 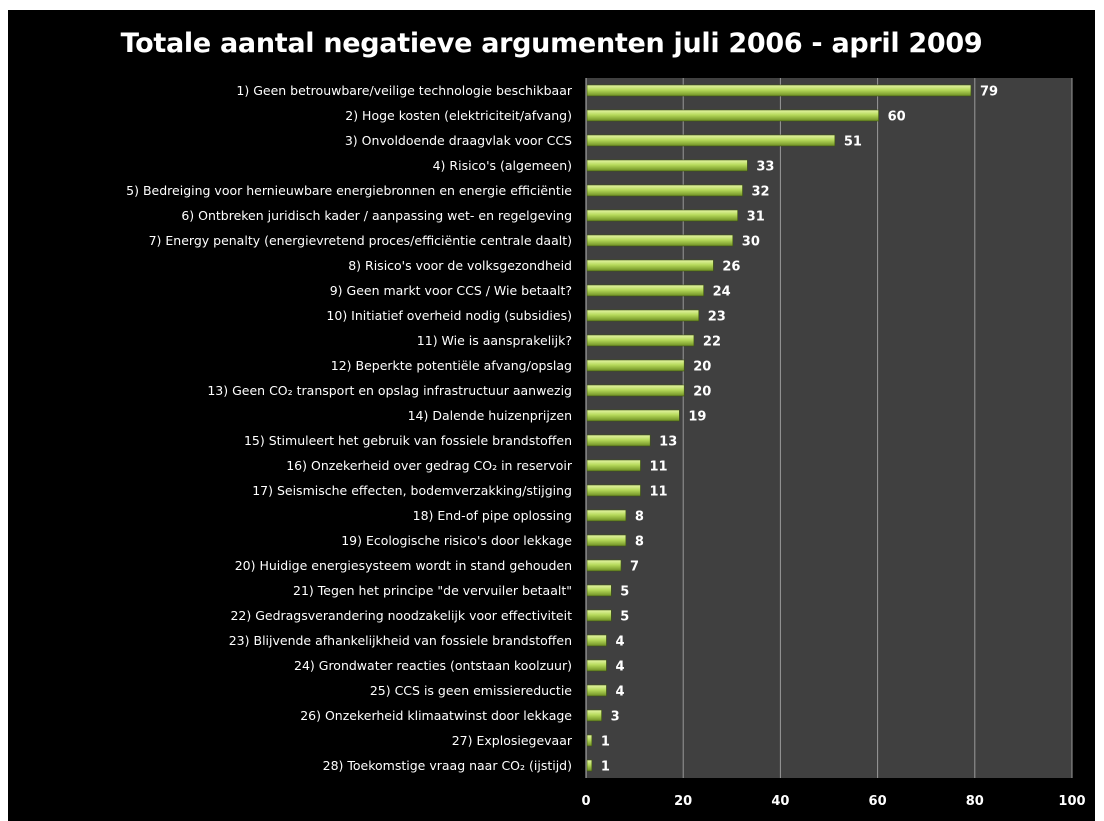 What do you see at coordinates (975, 801) in the screenshot?
I see `x-tick-label: 80` at bounding box center [975, 801].